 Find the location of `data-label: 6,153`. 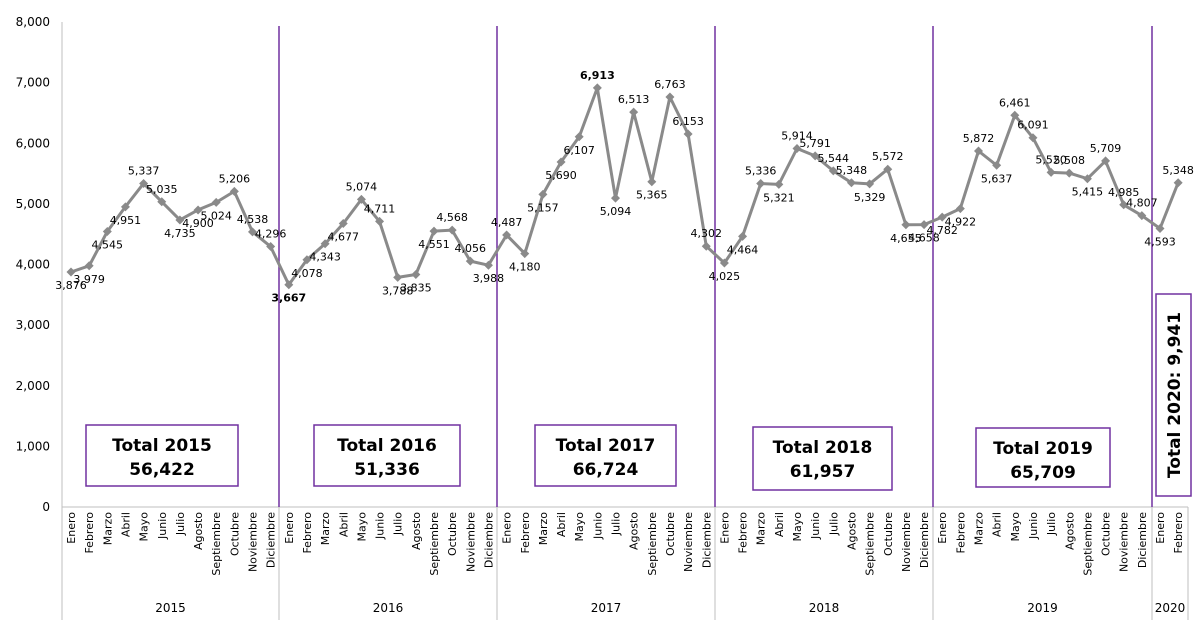

data-label: 6,153 is located at coordinates (688, 121).